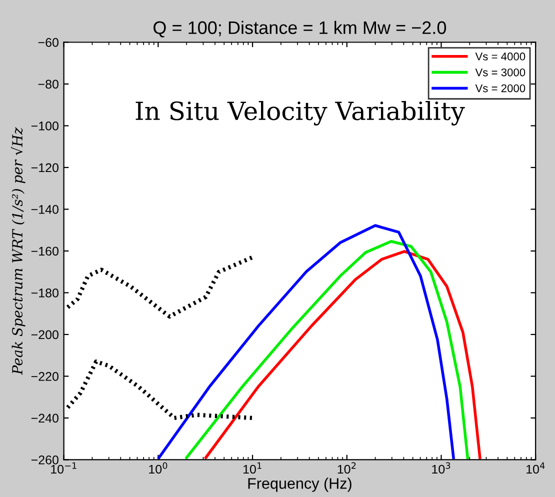  What do you see at coordinates (44, 251) in the screenshot?
I see `y-tick-label: −160` at bounding box center [44, 251].